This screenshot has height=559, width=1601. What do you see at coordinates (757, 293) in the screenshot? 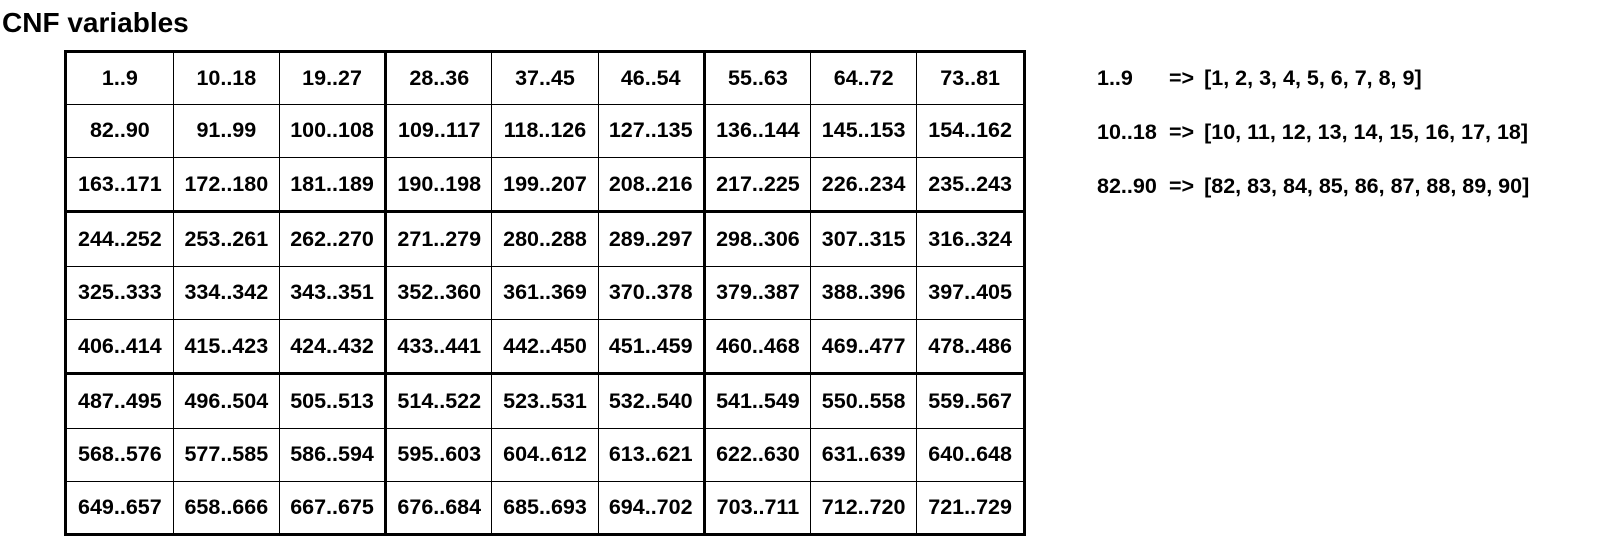
I see `grid-cell: 379..387` at bounding box center [757, 293].